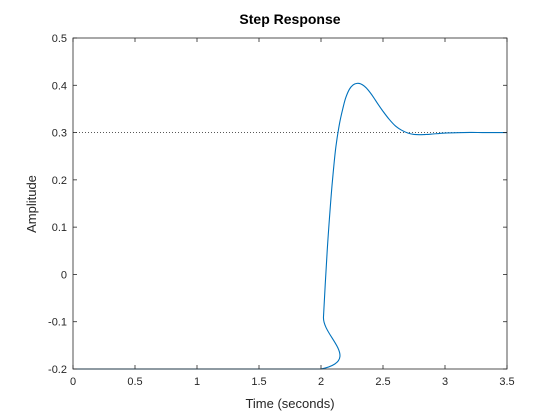  Describe the element at coordinates (59, 134) in the screenshot. I see `y-tick-label: 0.3` at that location.